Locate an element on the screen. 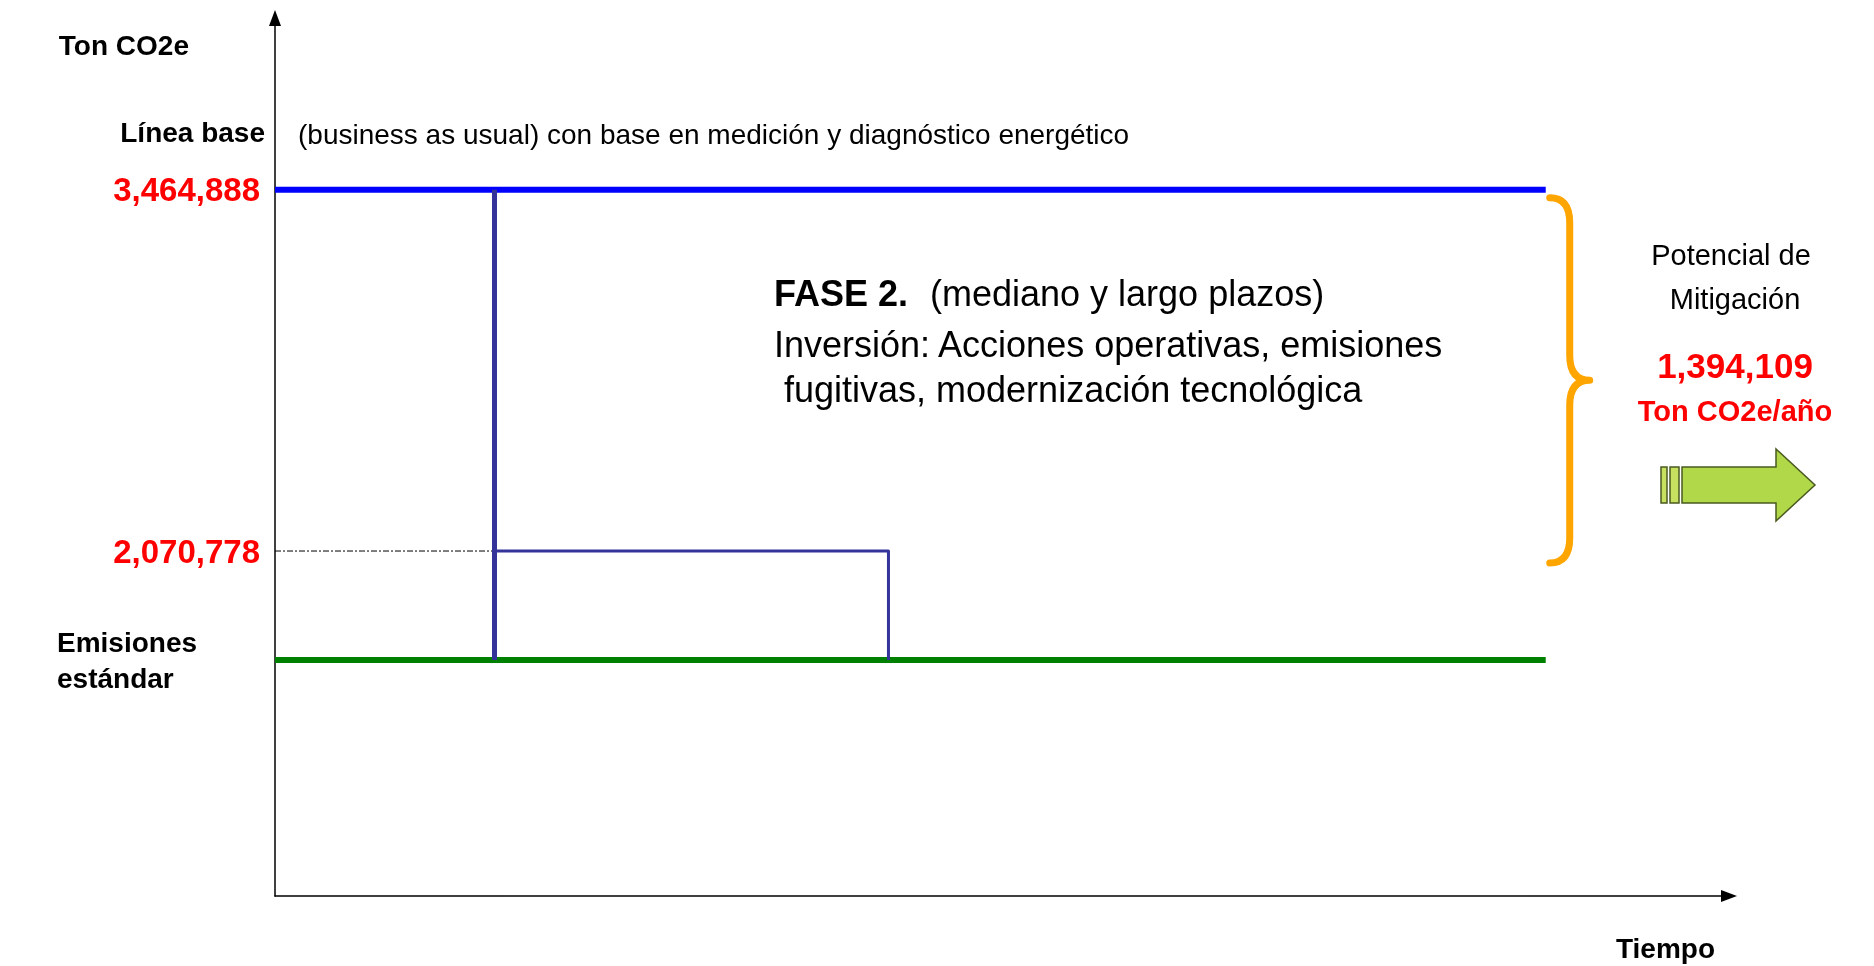 The image size is (1874, 966). annotation: FASE 2. is located at coordinates (841, 293).